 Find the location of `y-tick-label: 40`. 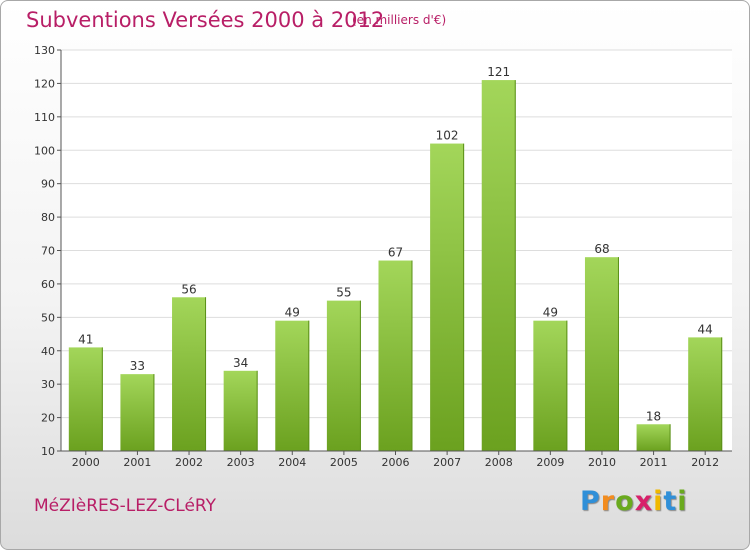

y-tick-label: 40 is located at coordinates (48, 351).